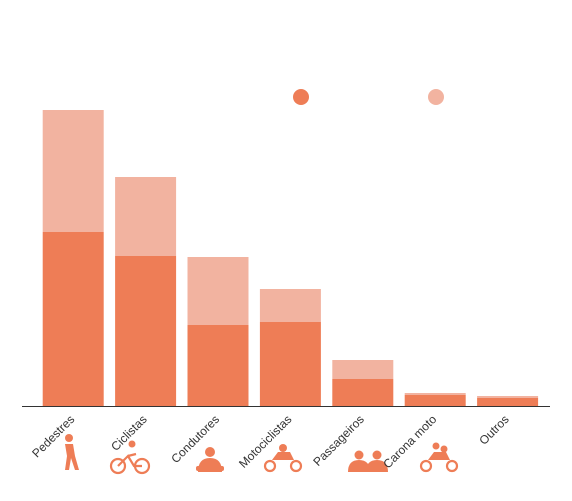  I want to click on icons, so click(262, 454).